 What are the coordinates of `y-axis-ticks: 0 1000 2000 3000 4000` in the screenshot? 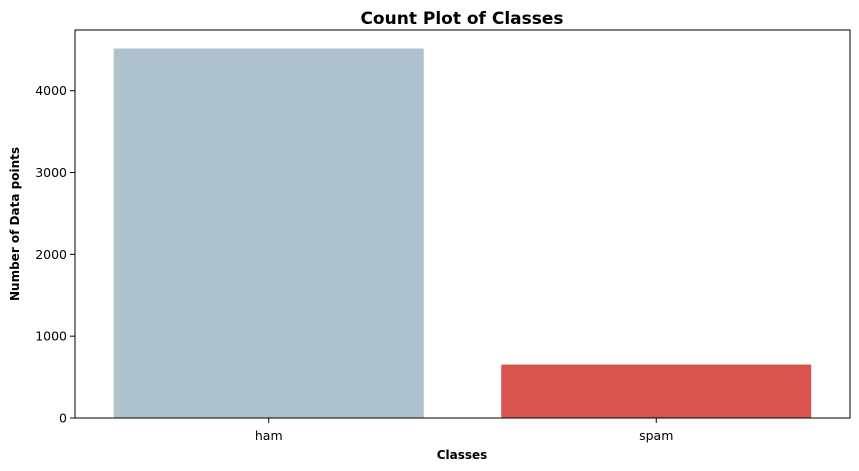 It's located at (55, 254).